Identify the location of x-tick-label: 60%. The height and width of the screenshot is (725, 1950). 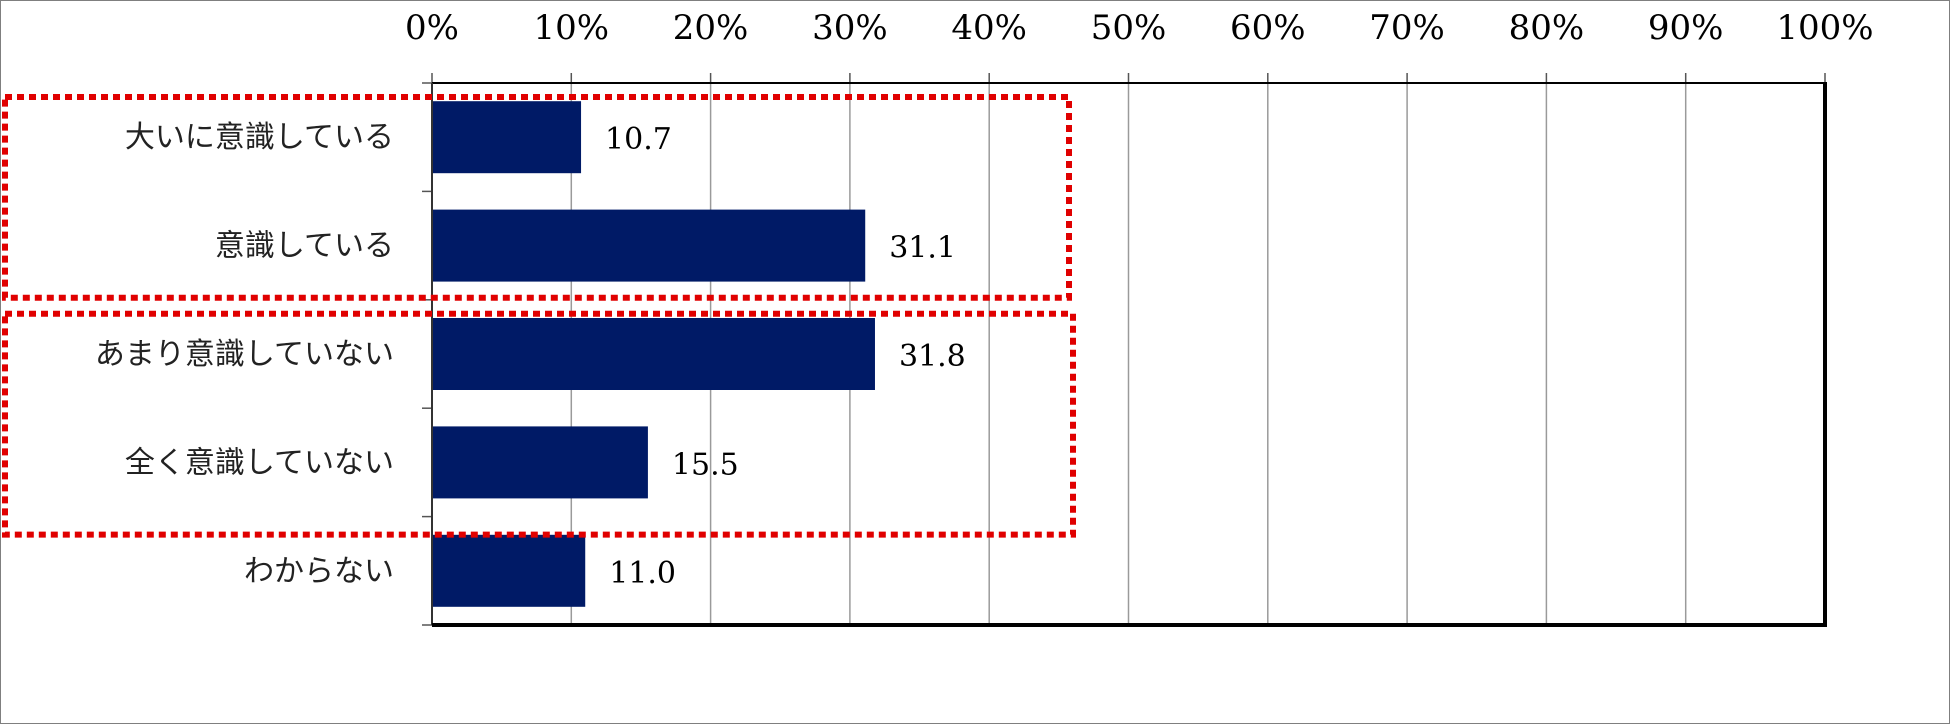
(1268, 28).